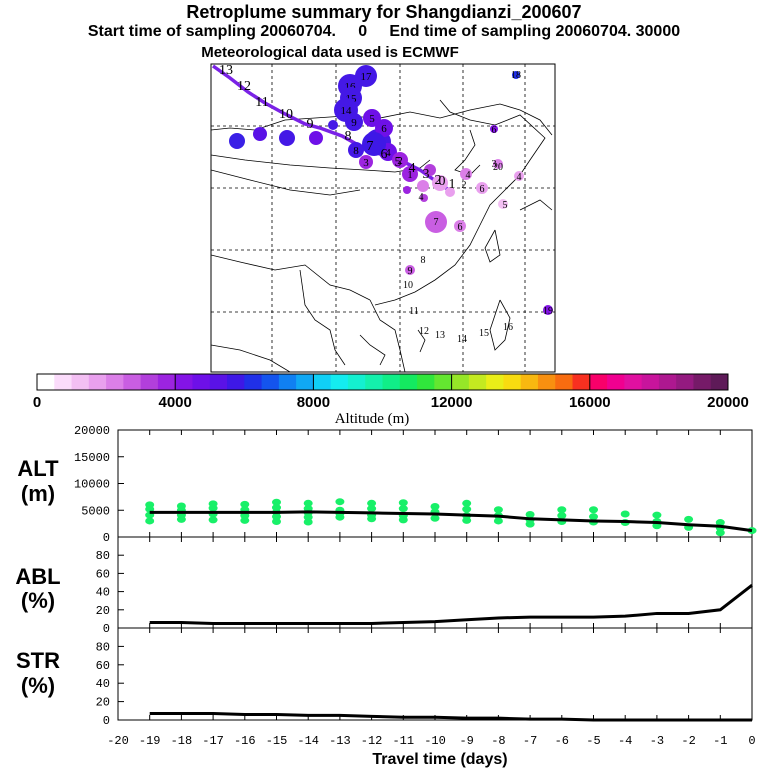  Describe the element at coordinates (370, 146) in the screenshot. I see `trajectory-day-label: 7` at that location.